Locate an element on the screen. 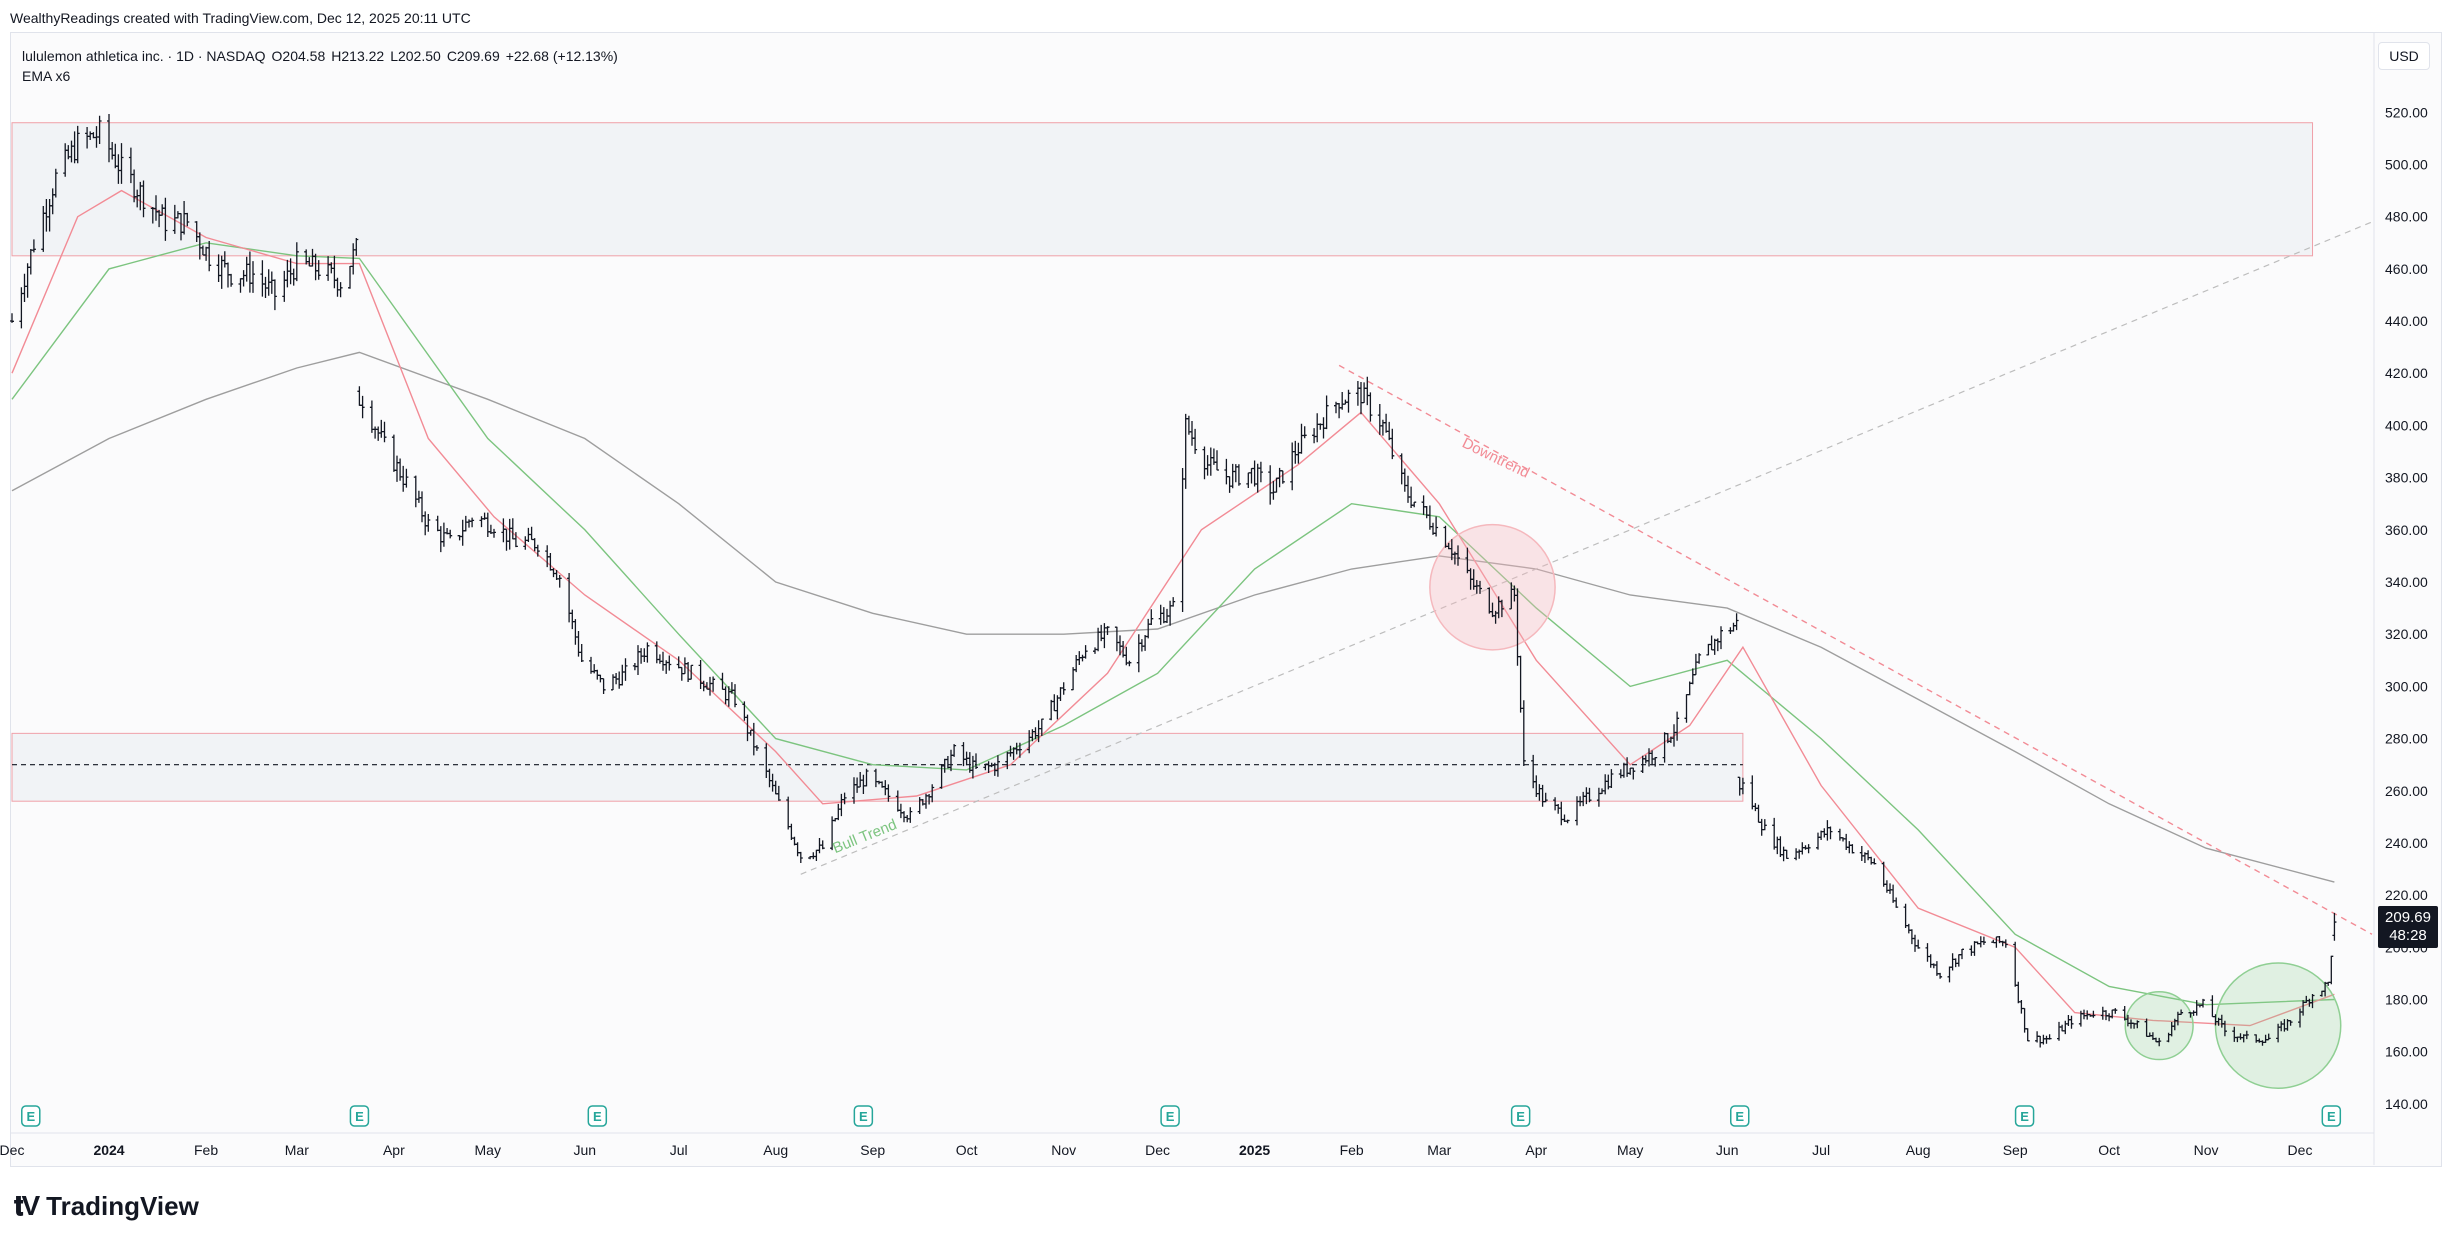  y-tick-label: 320.00 is located at coordinates (2406, 634).